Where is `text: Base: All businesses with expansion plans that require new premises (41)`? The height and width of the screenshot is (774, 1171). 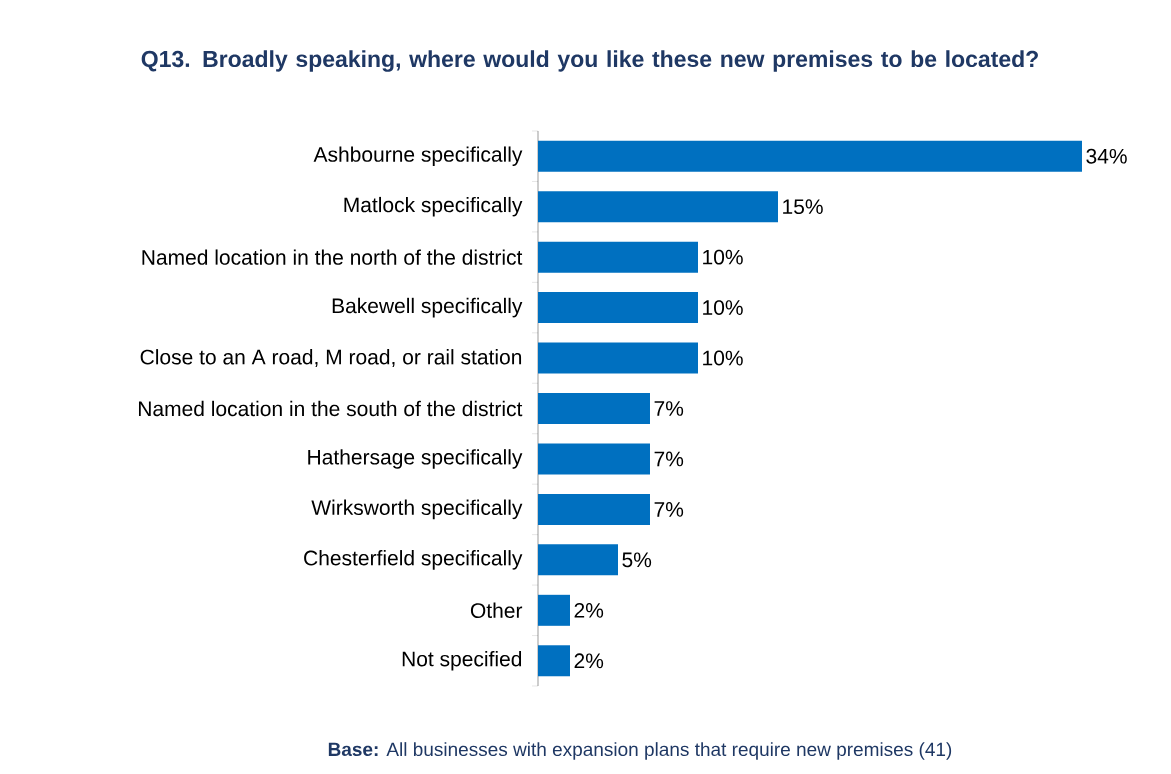 text: Base: All businesses with expansion plans that require new premises (41) is located at coordinates (640, 751).